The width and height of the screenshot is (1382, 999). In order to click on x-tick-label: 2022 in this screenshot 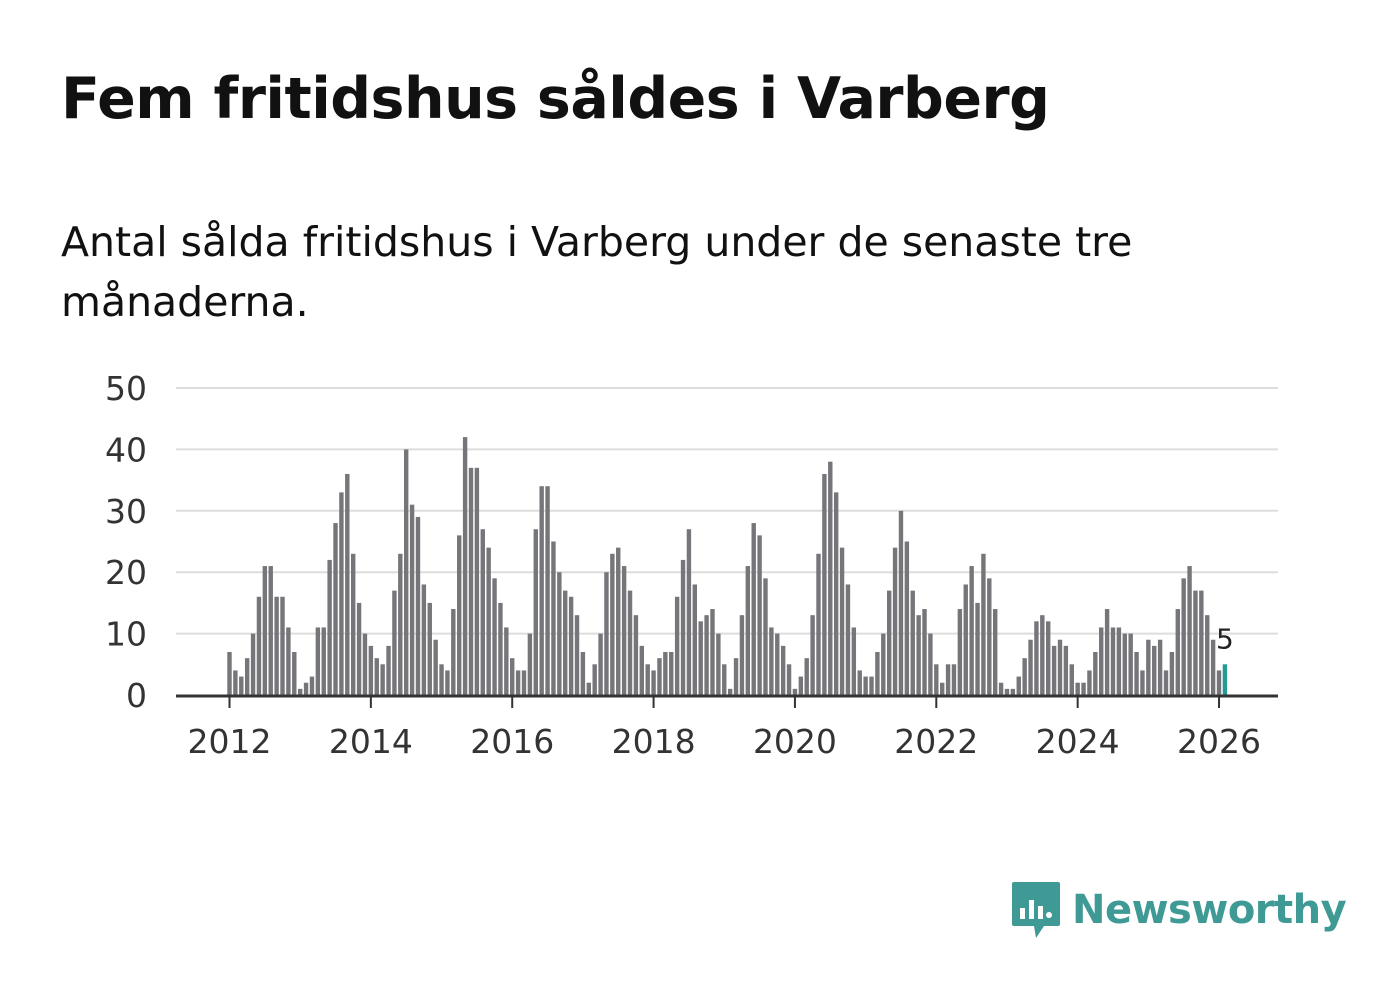, I will do `click(936, 741)`.